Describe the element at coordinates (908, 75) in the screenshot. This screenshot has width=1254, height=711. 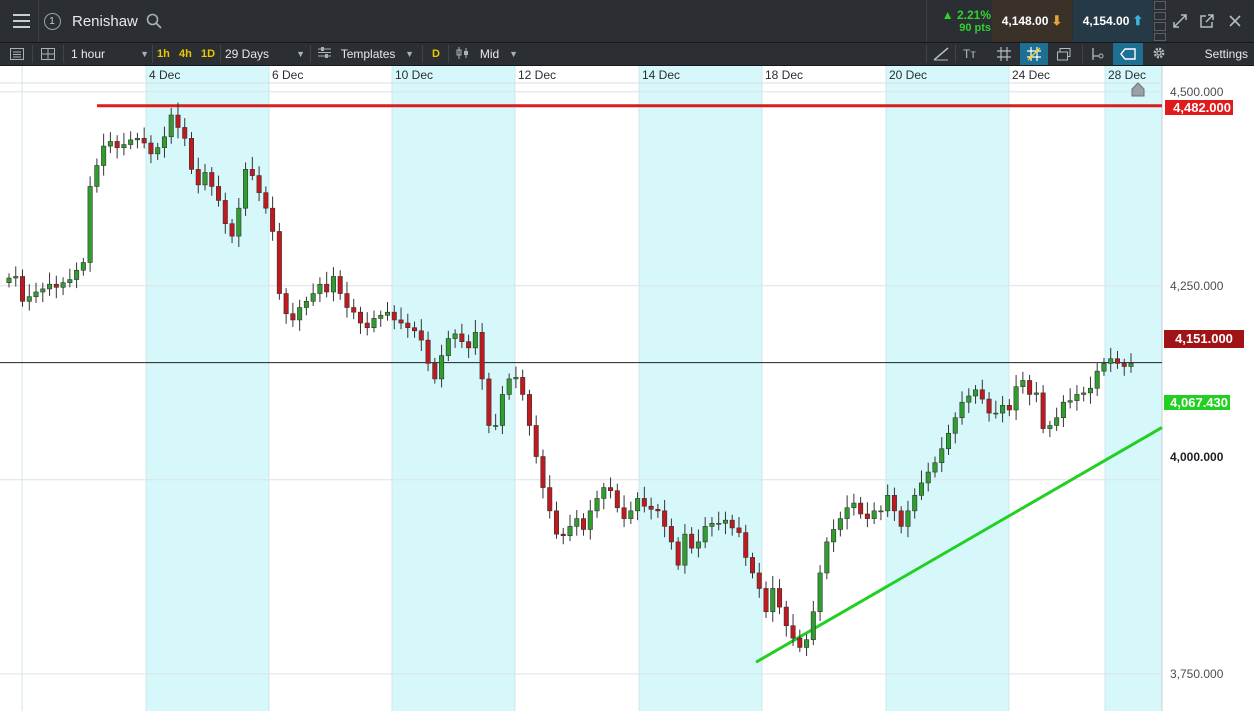
I see `date-label: 20 Dec` at that location.